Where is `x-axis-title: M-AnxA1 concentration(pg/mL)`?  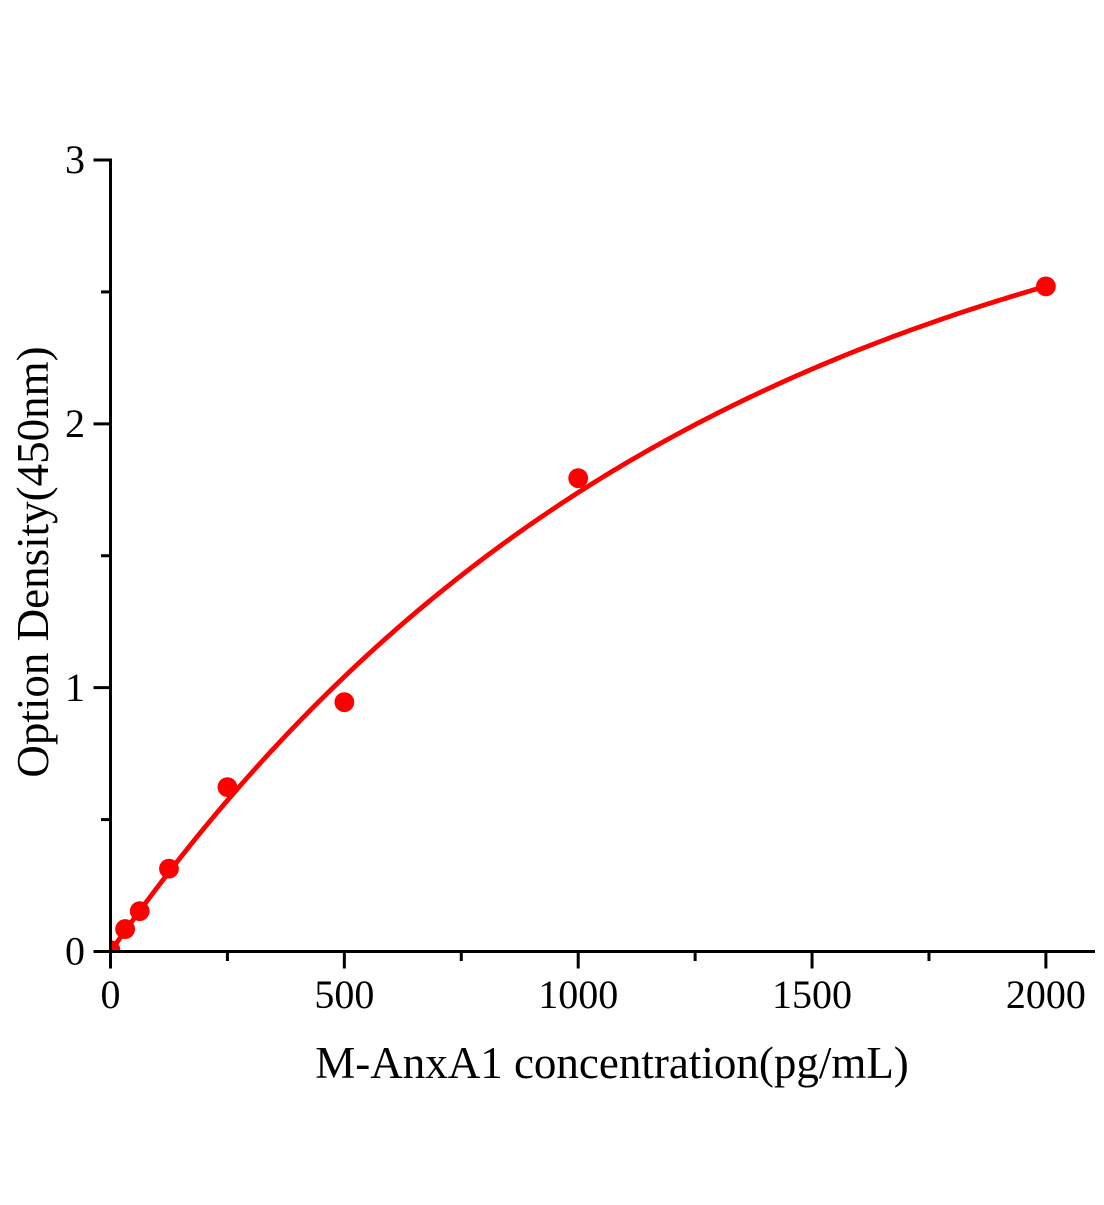 x-axis-title: M-AnxA1 concentration(pg/mL) is located at coordinates (612, 1063).